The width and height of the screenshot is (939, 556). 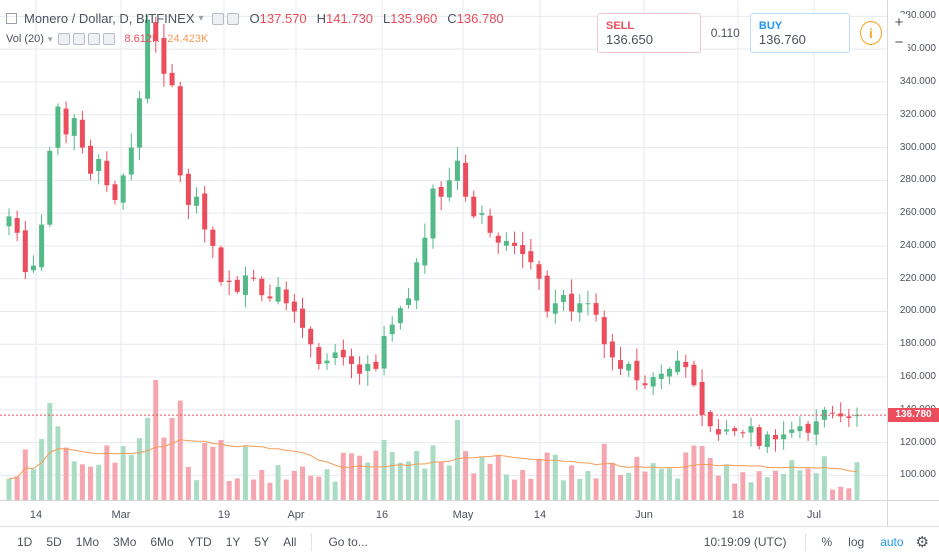 What do you see at coordinates (899, 43) in the screenshot?
I see `zoom-out-button: −` at bounding box center [899, 43].